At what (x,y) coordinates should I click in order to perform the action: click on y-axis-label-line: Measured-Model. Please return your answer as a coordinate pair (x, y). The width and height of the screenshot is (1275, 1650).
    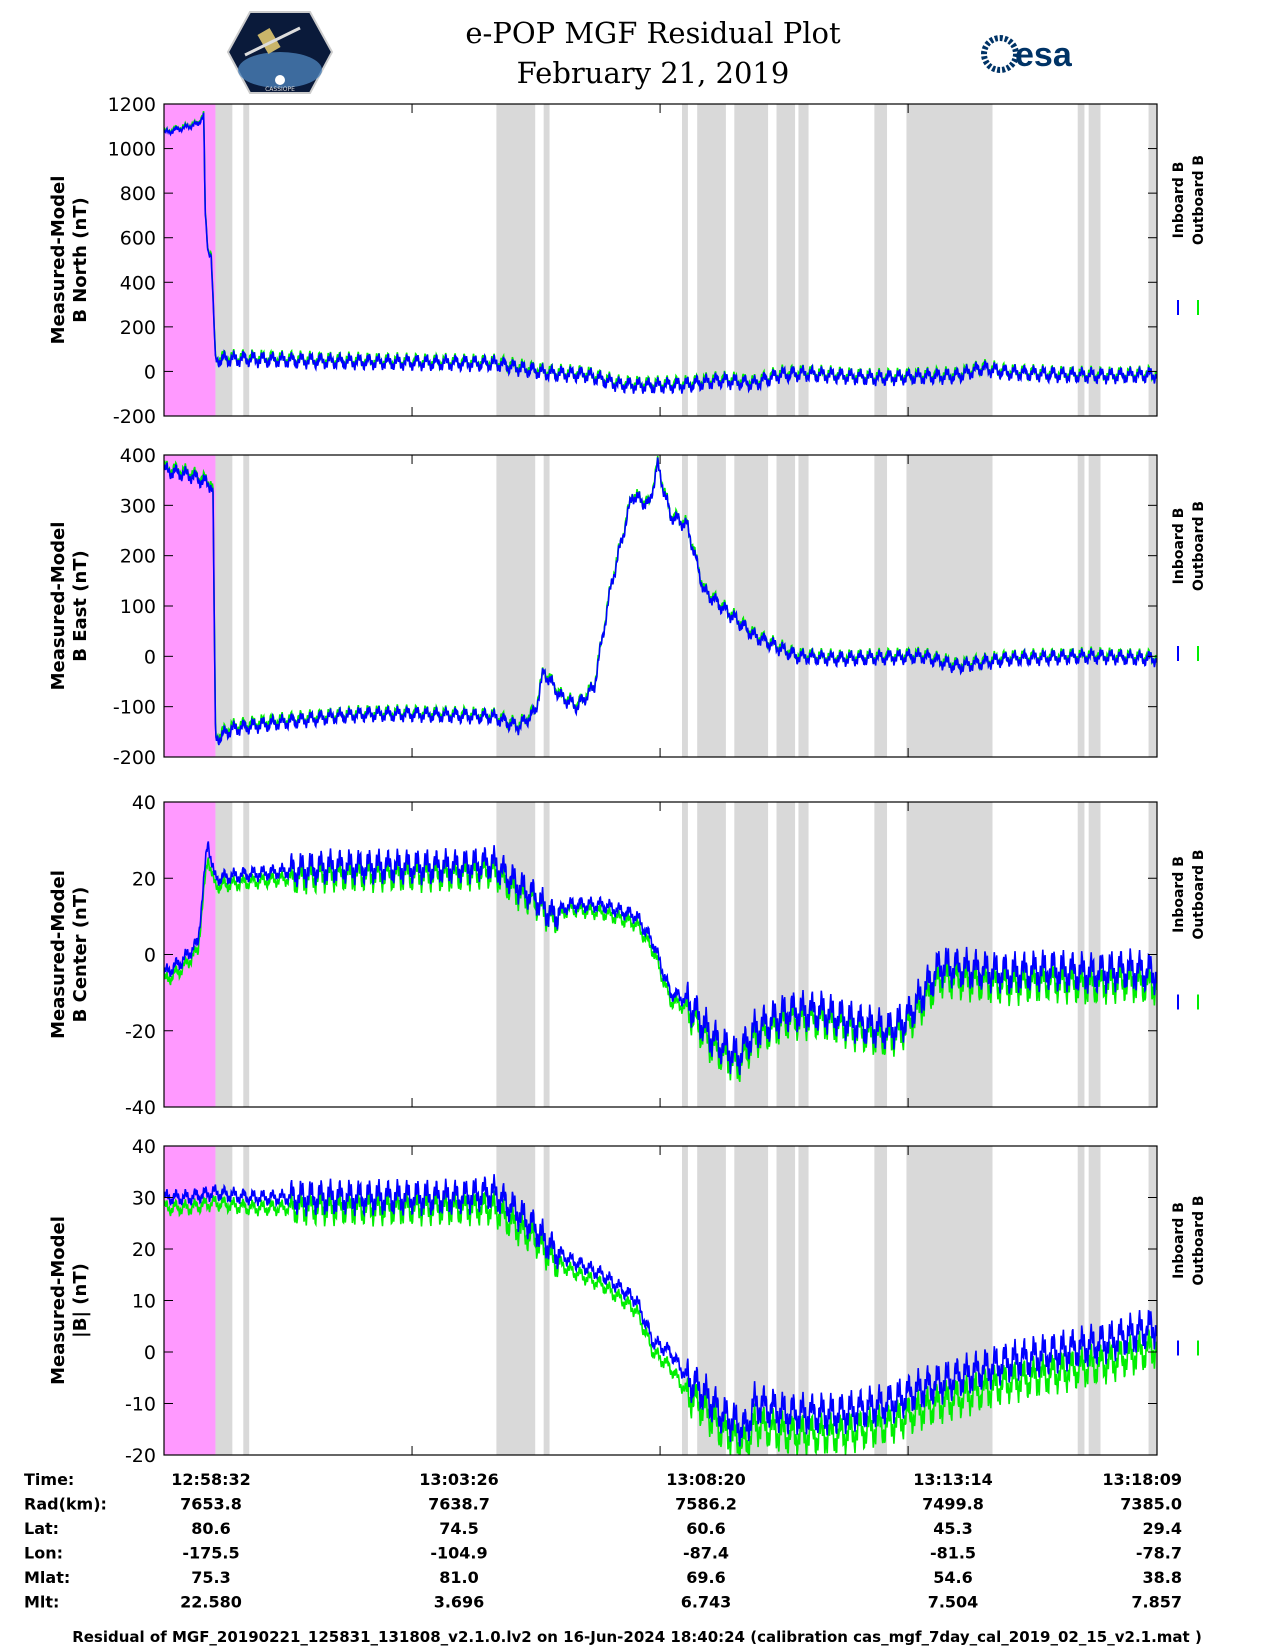
    Looking at the image, I should click on (58, 606).